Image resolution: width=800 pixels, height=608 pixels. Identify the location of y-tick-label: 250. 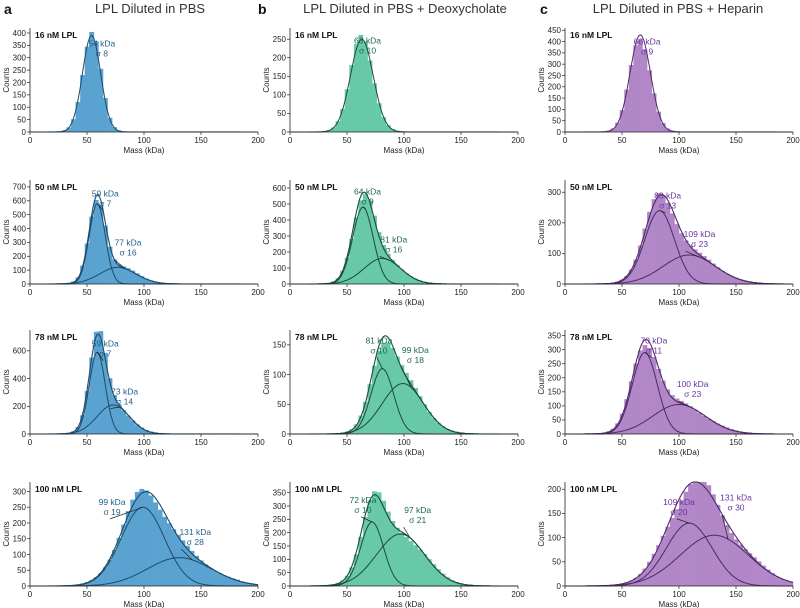
(20, 507).